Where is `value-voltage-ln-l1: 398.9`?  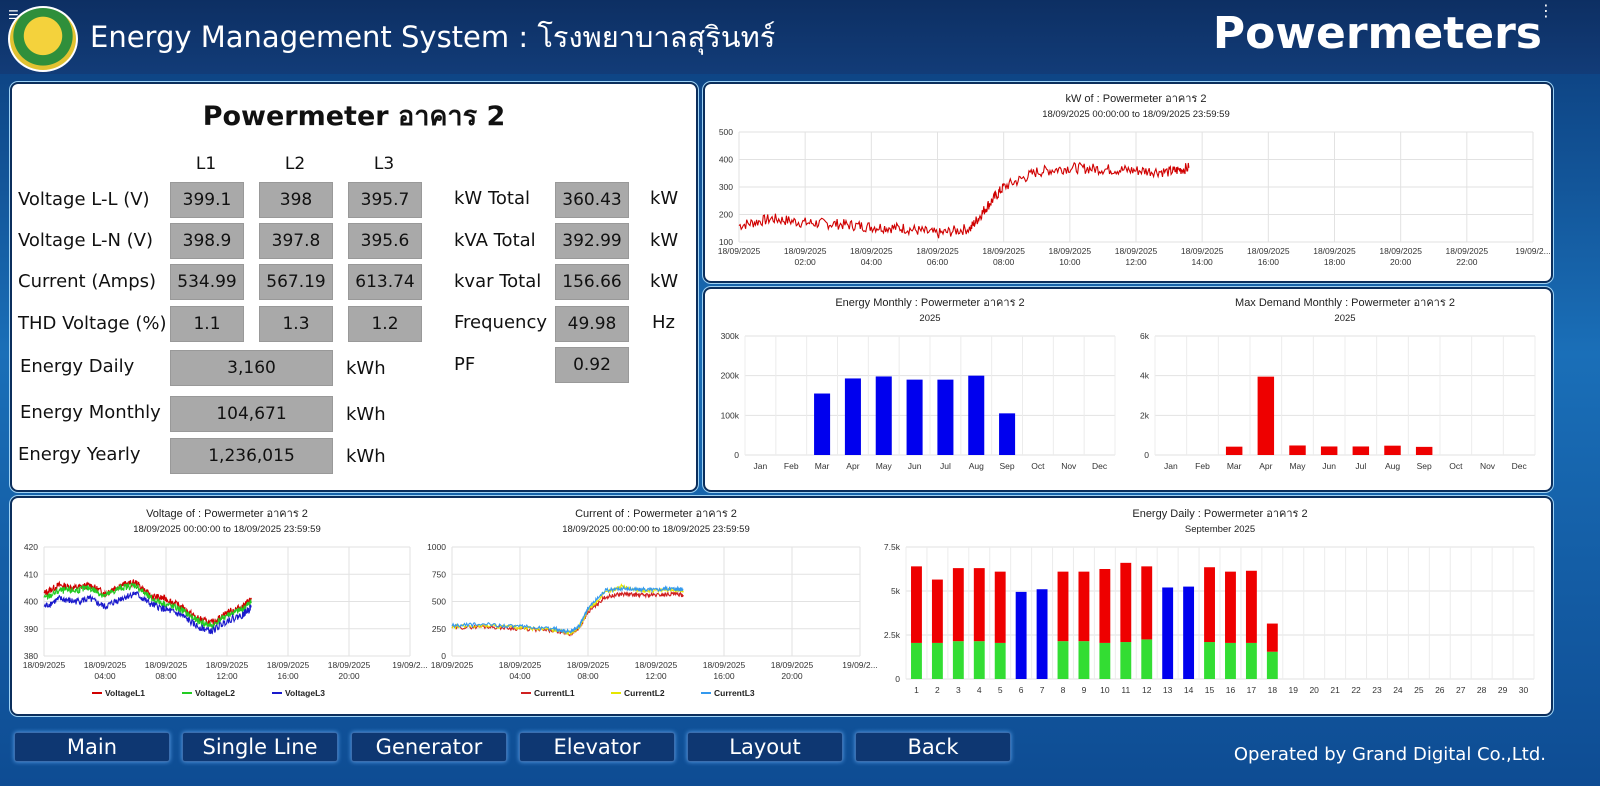
value-voltage-ln-l1: 398.9 is located at coordinates (207, 241).